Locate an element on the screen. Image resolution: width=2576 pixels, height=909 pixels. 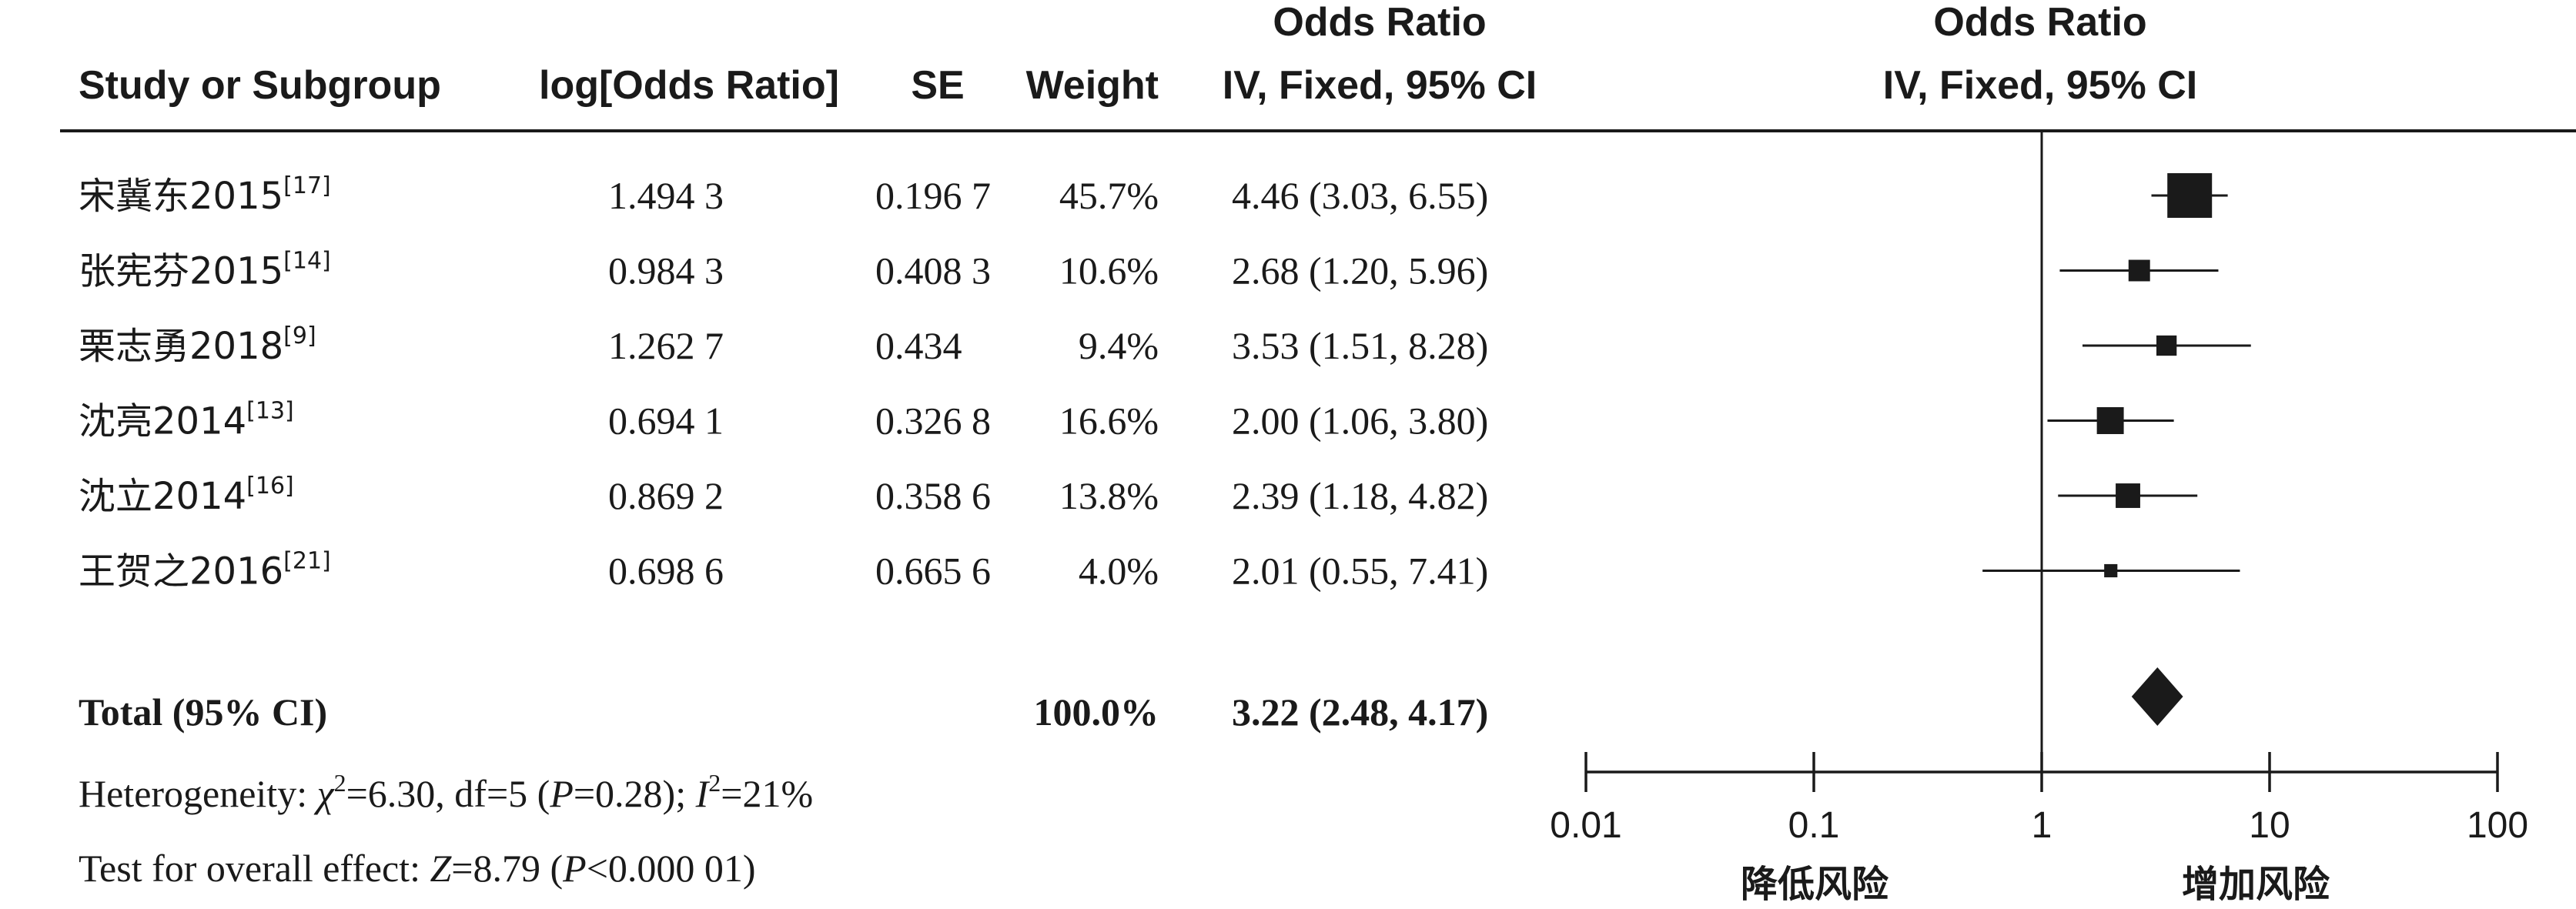
study-weight: 45.7% is located at coordinates (1109, 195).